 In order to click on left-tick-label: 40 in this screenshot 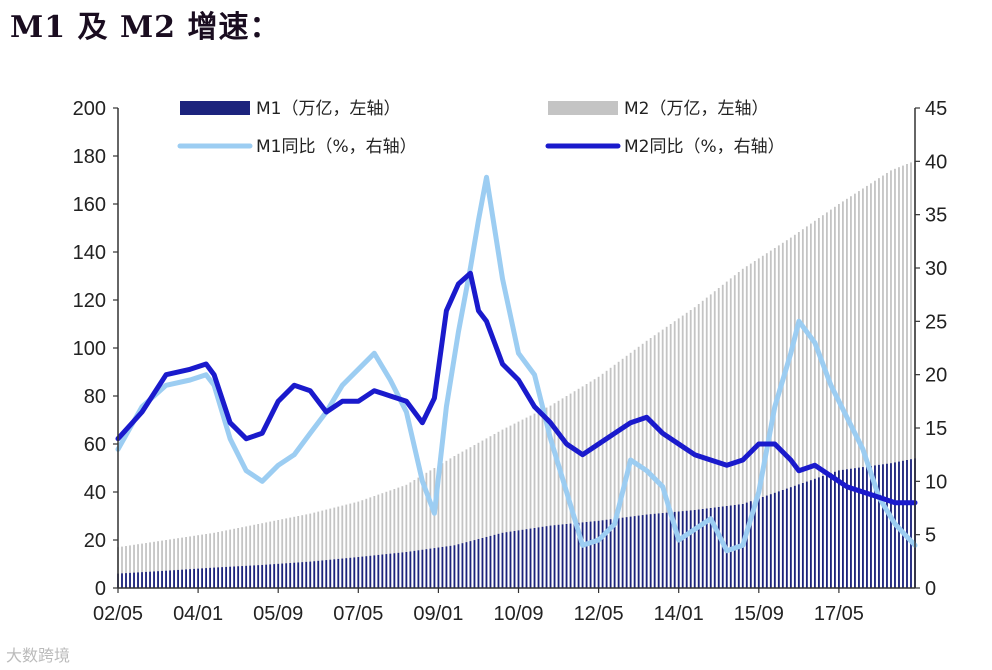, I will do `click(95, 493)`.